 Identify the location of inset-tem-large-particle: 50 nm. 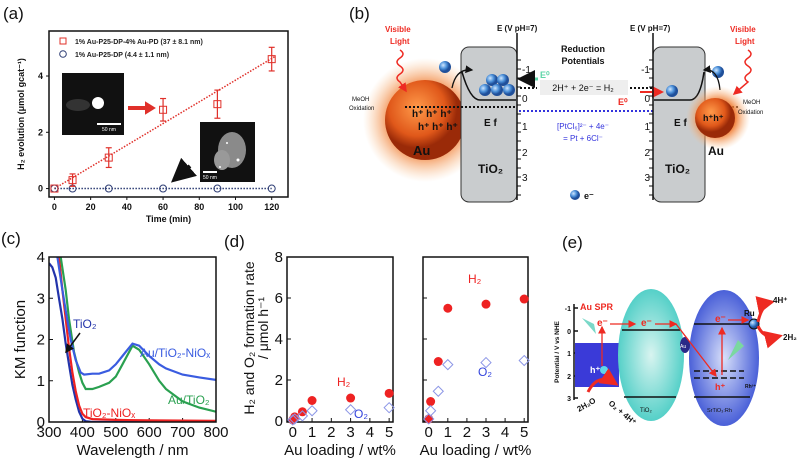
(93, 104).